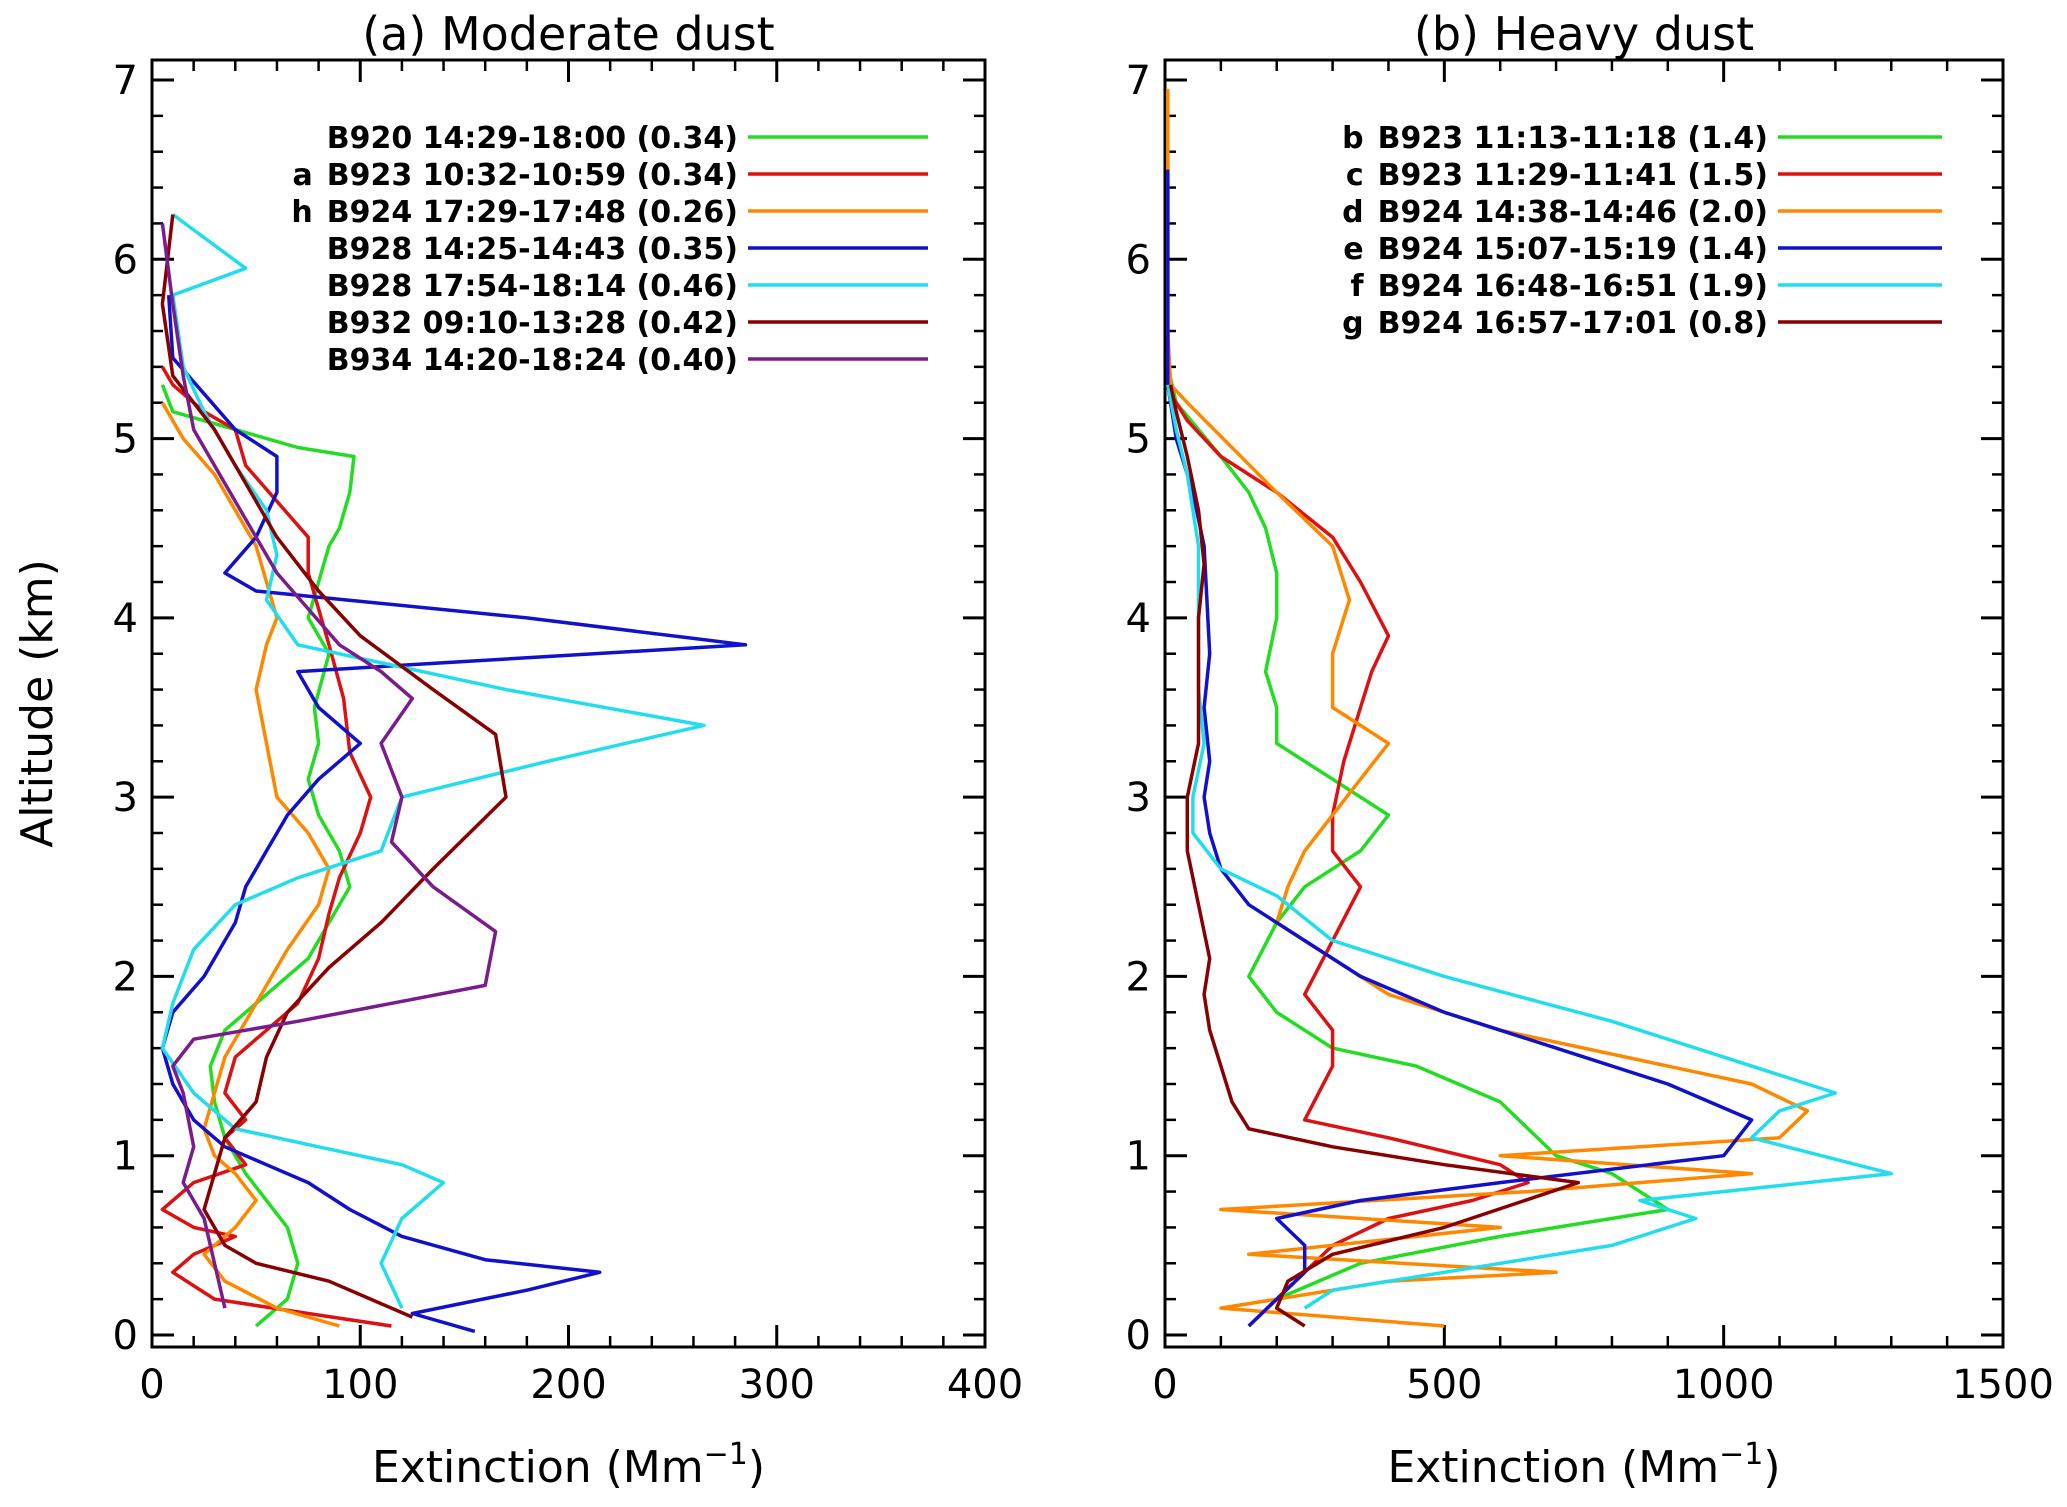 The height and width of the screenshot is (1507, 2067). I want to click on legend-prefix: h, so click(301, 212).